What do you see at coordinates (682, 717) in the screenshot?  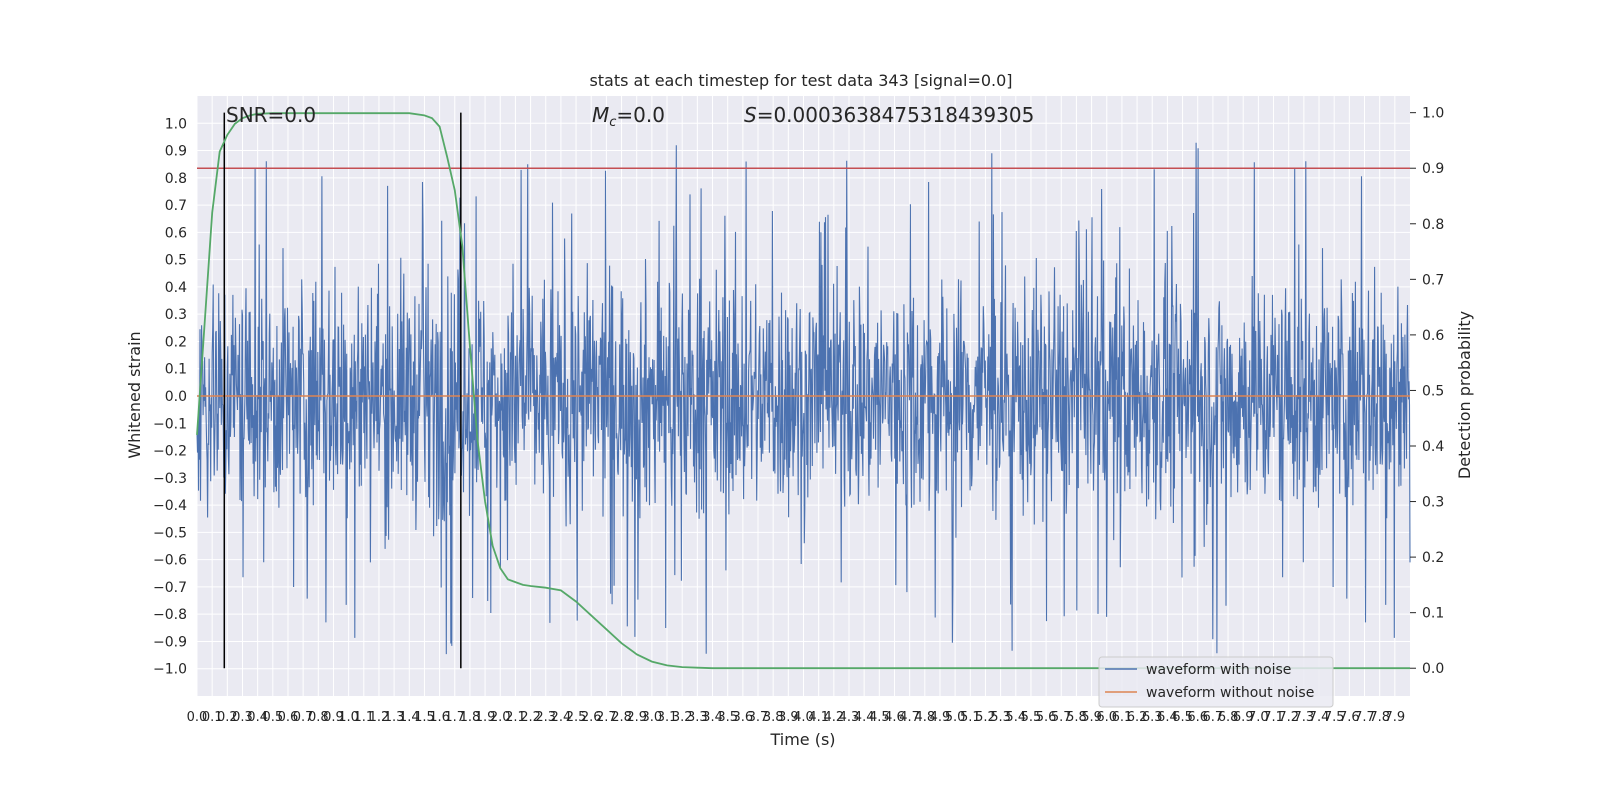 I see `x-tick-label: 3.2` at bounding box center [682, 717].